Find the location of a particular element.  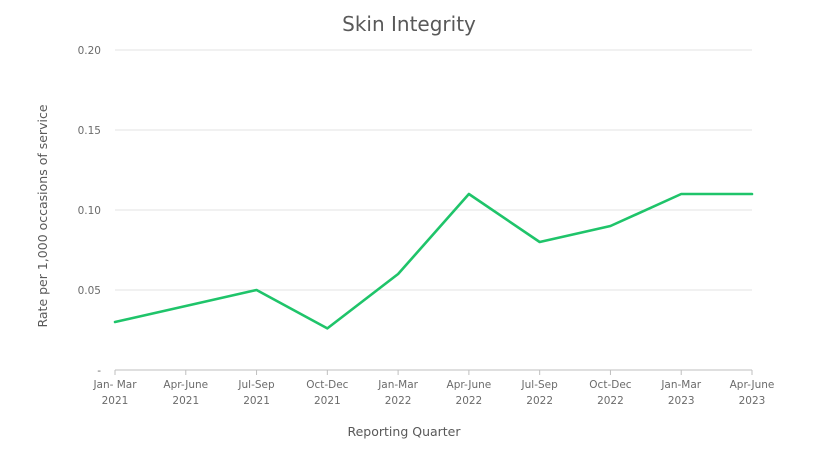

x-tick-label: Jan- Mar 2021 is located at coordinates (114, 393).